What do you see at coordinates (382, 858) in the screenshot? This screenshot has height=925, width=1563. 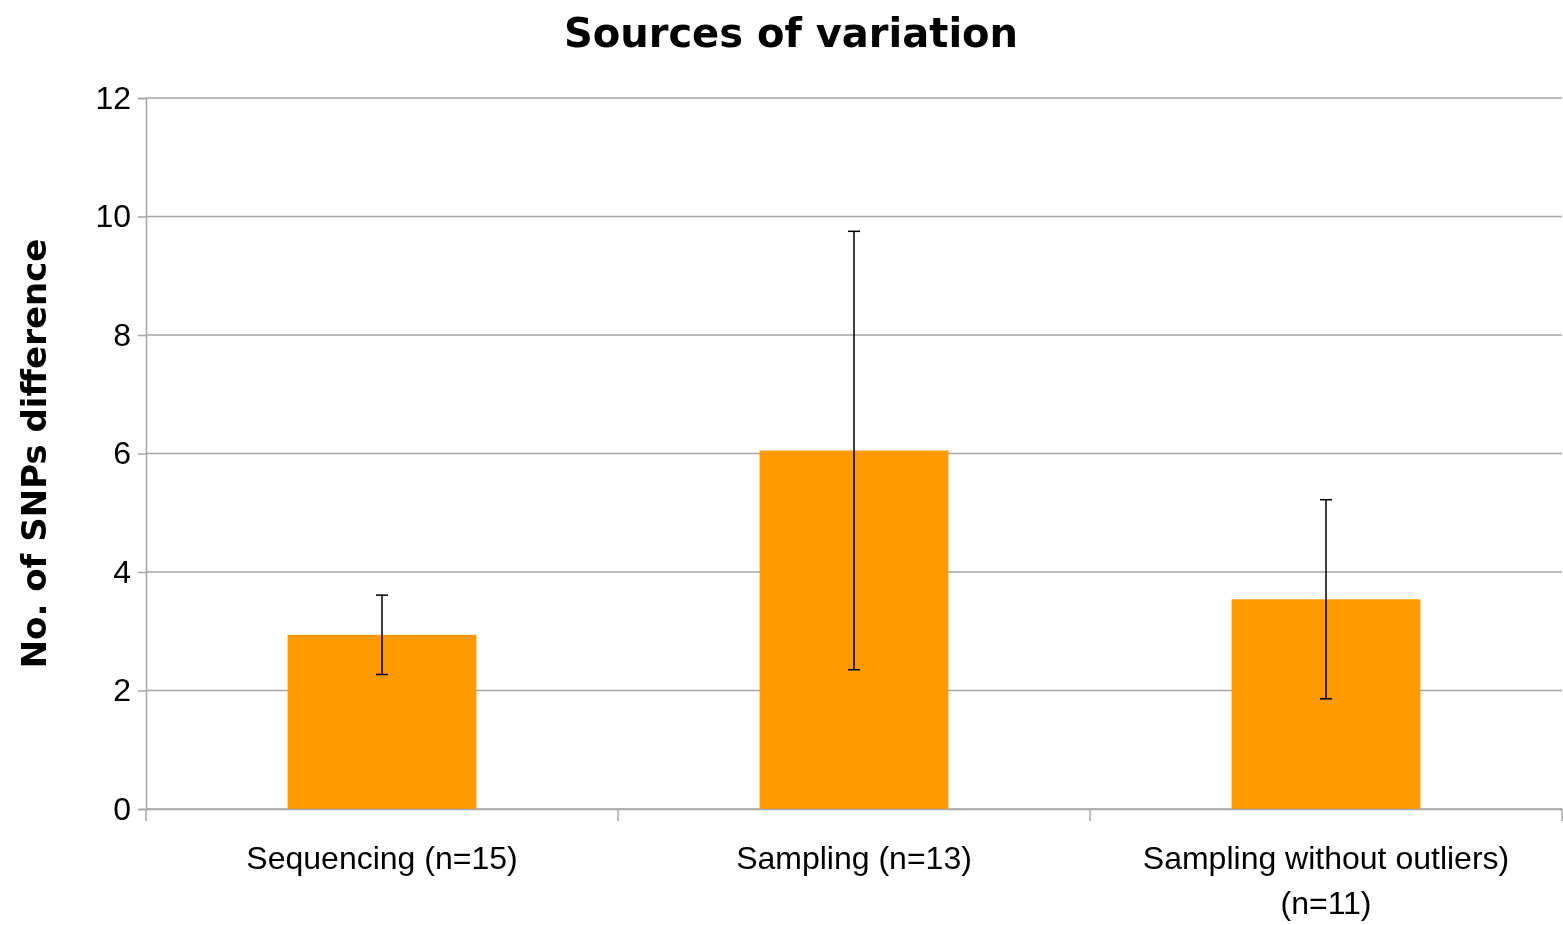 I see `x-tick-label: Sequencing (n=15)` at bounding box center [382, 858].